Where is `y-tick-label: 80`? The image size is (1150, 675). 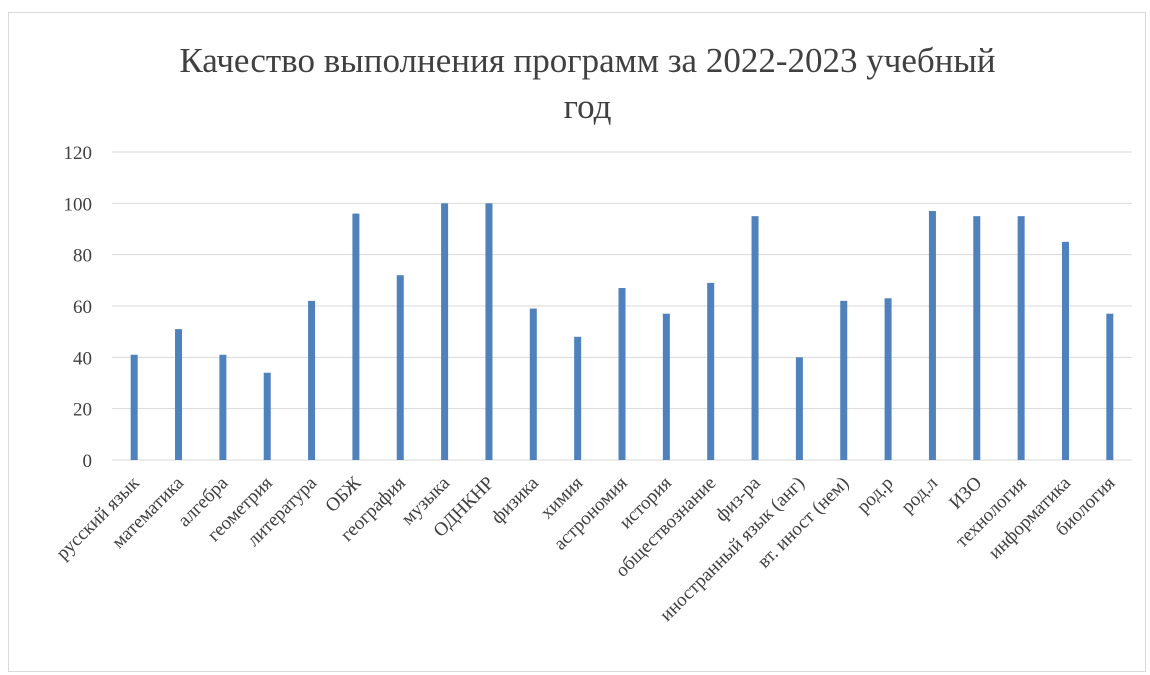
y-tick-label: 80 is located at coordinates (82, 256).